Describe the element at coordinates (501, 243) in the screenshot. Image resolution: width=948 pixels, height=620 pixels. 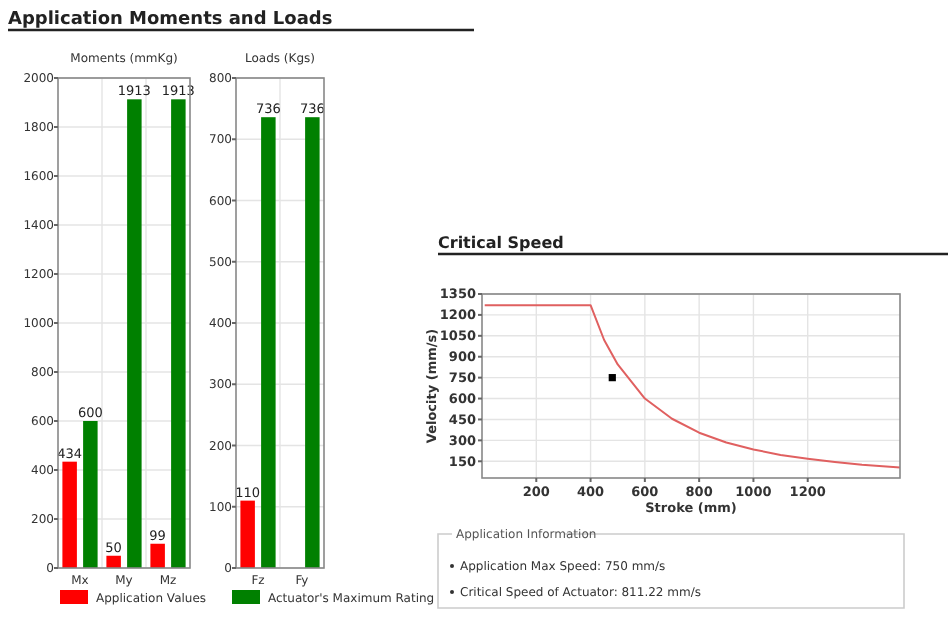
I see `chart-title: Critical Speed` at that location.